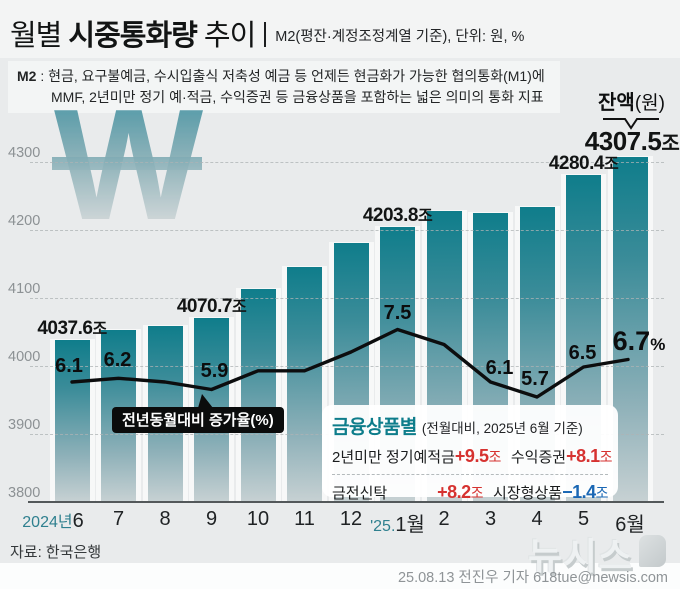  I want to click on finance-row: 2년미만 정기예적금 +9.5조 수익증권 +8.1조, so click(472, 456).